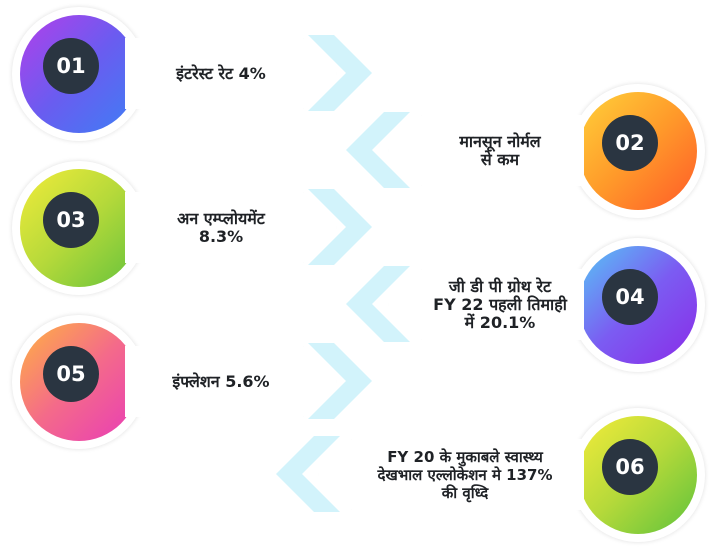 The image size is (720, 551). Describe the element at coordinates (71, 374) in the screenshot. I see `step-5-number: 05` at that location.